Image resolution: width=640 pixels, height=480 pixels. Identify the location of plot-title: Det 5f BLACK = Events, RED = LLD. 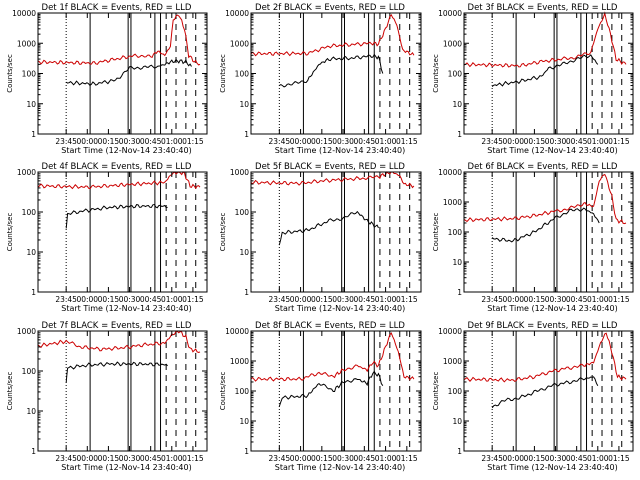
(330, 167).